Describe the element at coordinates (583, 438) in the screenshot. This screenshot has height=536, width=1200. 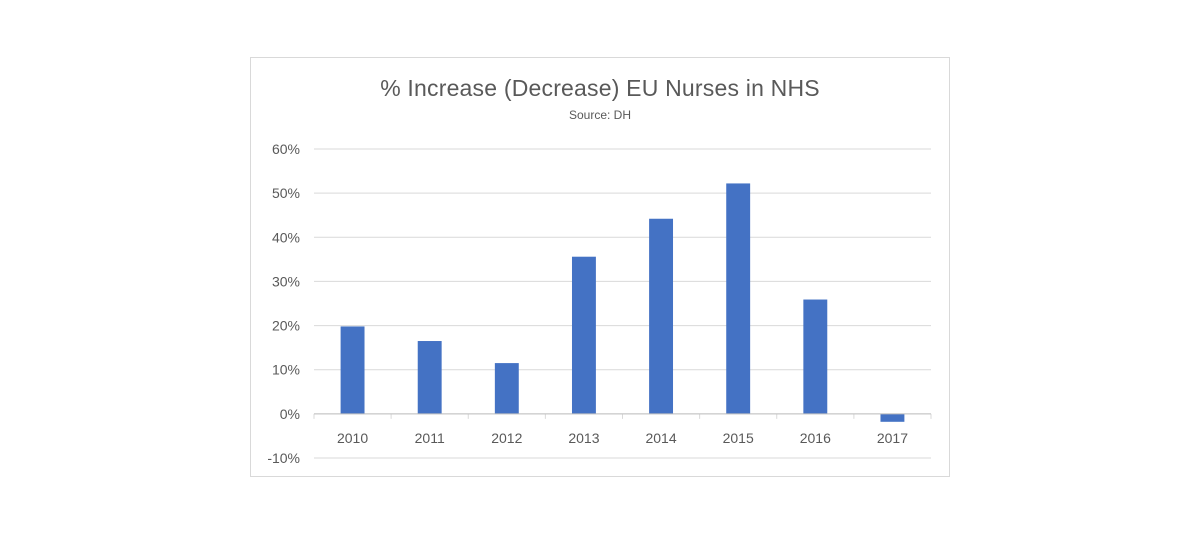
I see `x-tick-label: 2013` at that location.